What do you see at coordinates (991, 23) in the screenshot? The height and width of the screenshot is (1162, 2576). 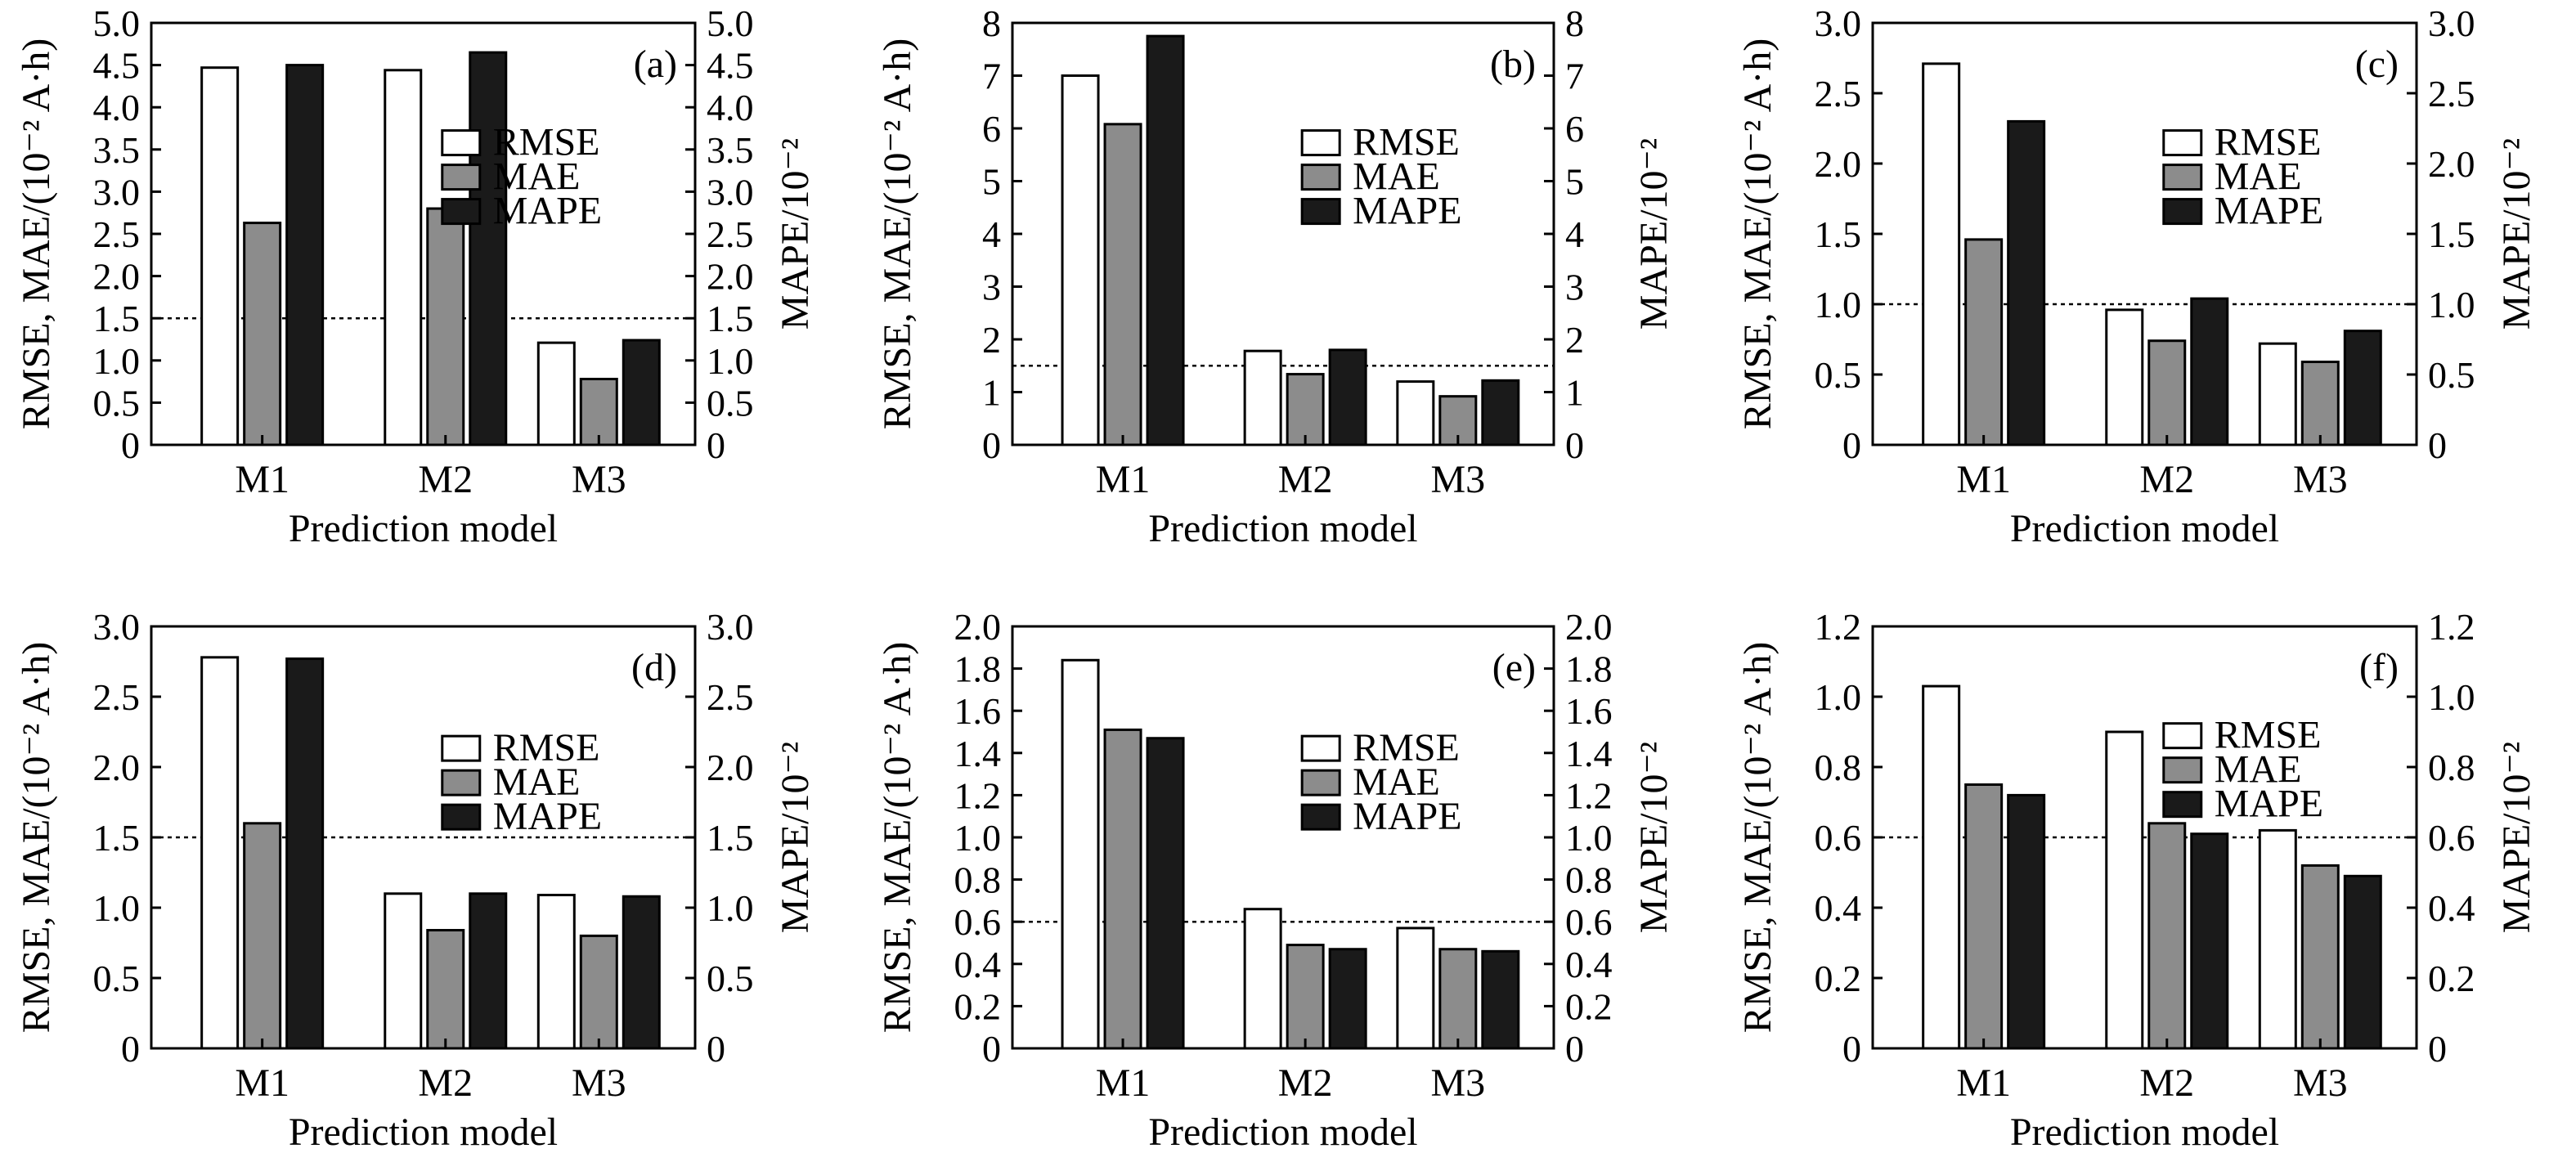 I see `y-tick-label: 8` at bounding box center [991, 23].